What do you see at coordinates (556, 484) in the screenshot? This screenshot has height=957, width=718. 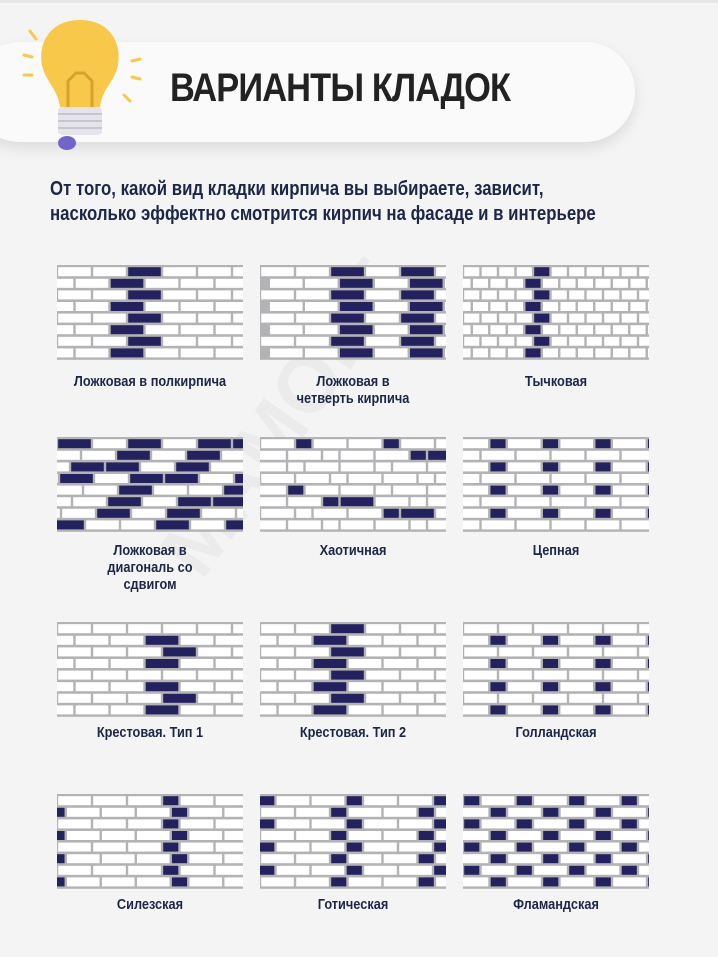 I see `brick-pattern-diagram` at bounding box center [556, 484].